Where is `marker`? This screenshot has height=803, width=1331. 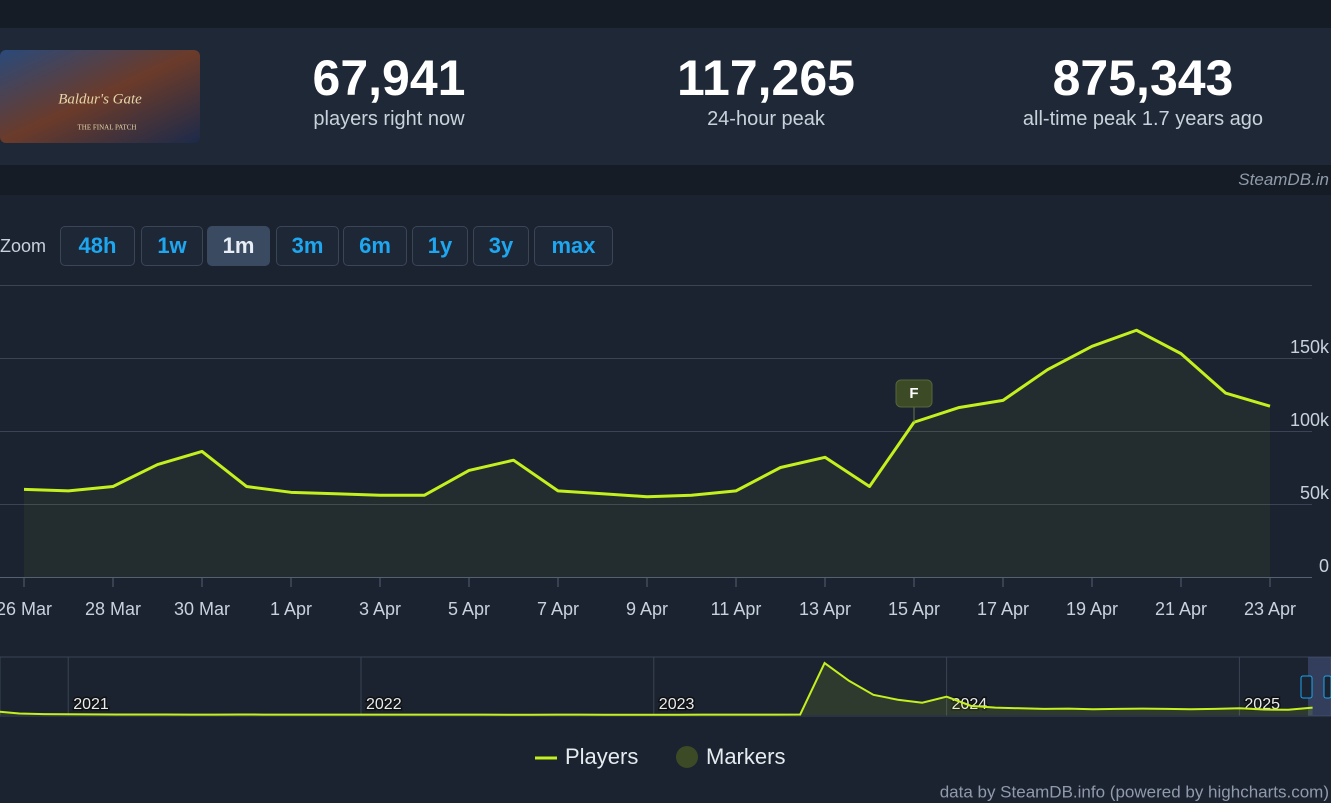 marker is located at coordinates (914, 393).